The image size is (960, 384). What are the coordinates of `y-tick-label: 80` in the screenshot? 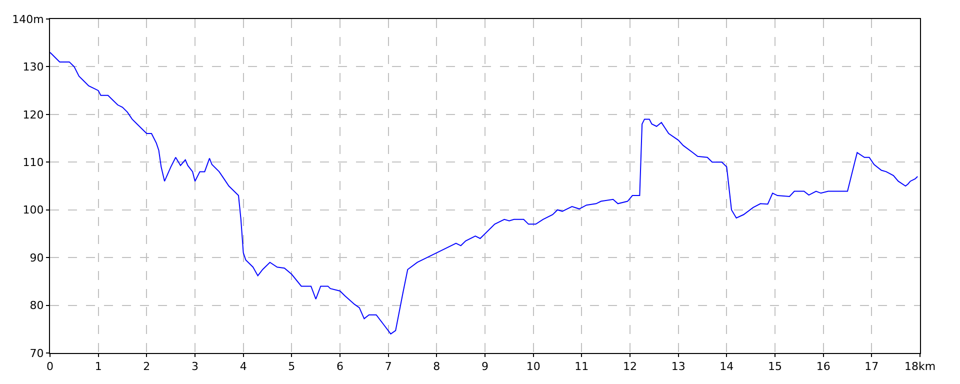 It's located at (37, 305).